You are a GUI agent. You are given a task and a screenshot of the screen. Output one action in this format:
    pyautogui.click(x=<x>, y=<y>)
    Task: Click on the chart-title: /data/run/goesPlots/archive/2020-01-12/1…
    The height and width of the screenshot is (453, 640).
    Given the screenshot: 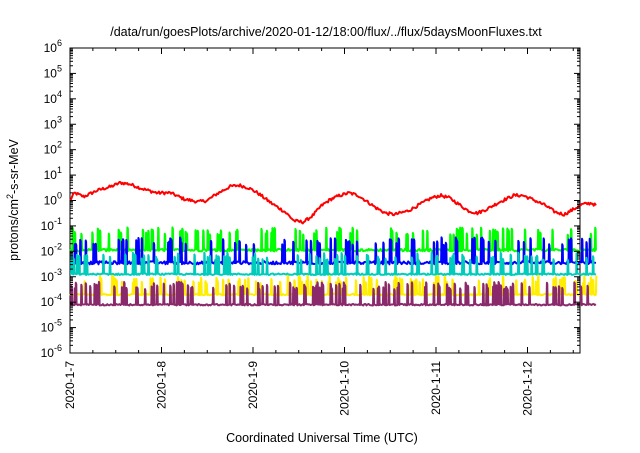 What is the action you would take?
    pyautogui.click(x=326, y=32)
    